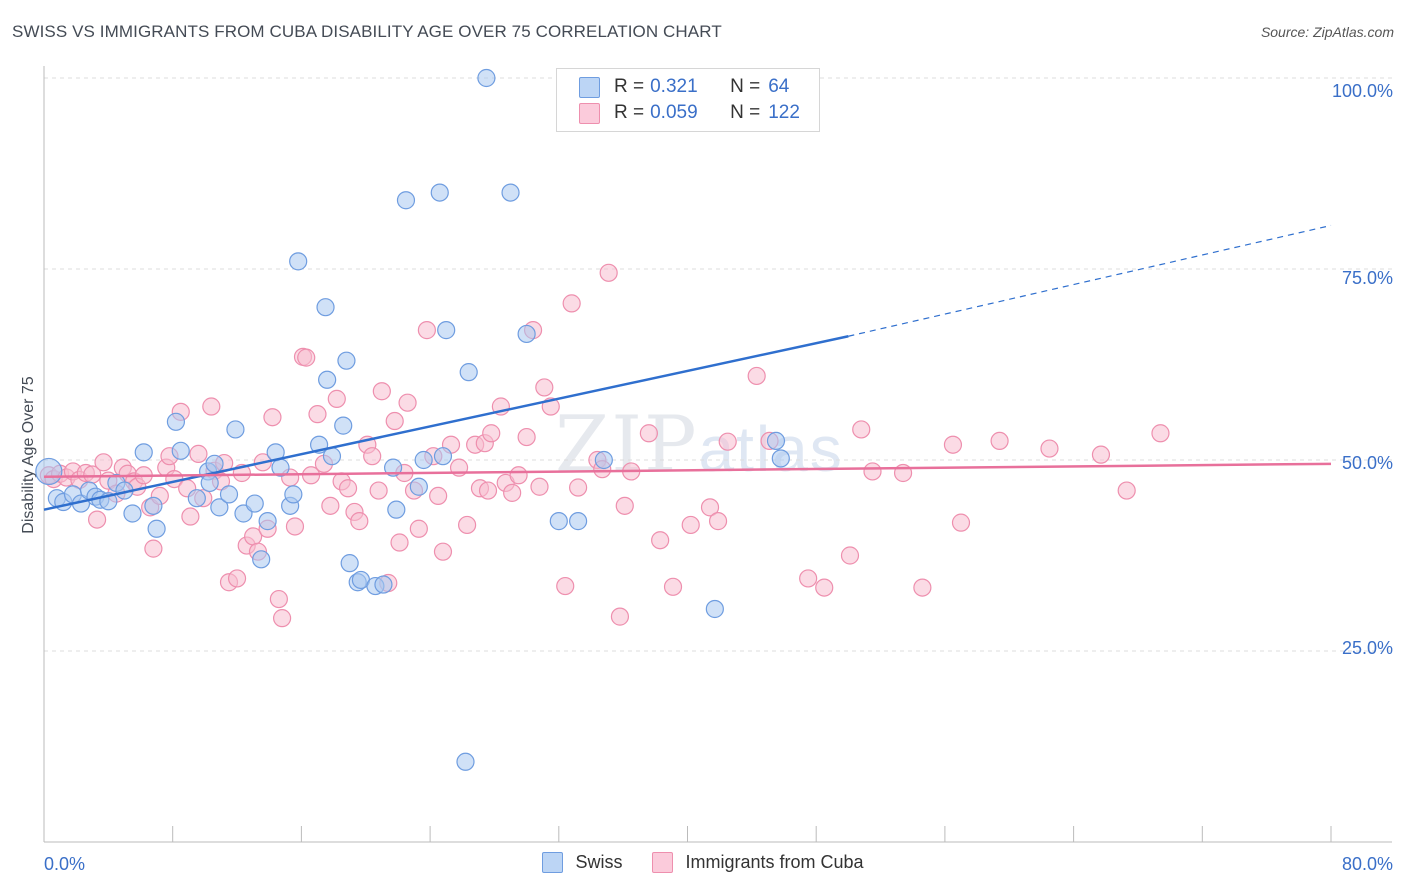 This screenshot has width=1406, height=892. I want to click on swiss-trend-line, so click(446, 423).